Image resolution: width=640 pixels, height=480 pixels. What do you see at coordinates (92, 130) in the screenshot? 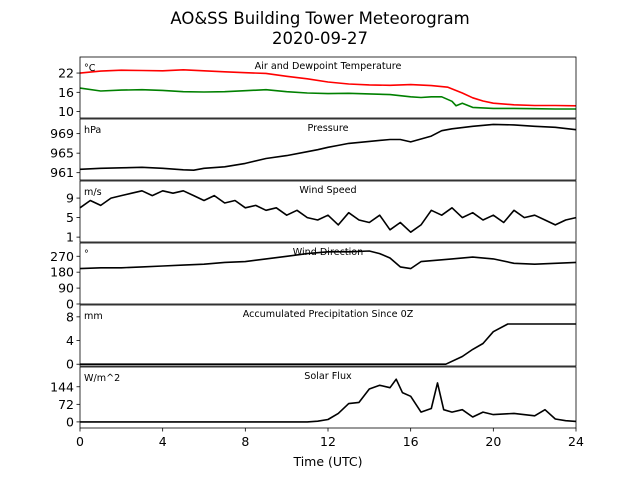
I see `panel-unit: hPa` at bounding box center [92, 130].